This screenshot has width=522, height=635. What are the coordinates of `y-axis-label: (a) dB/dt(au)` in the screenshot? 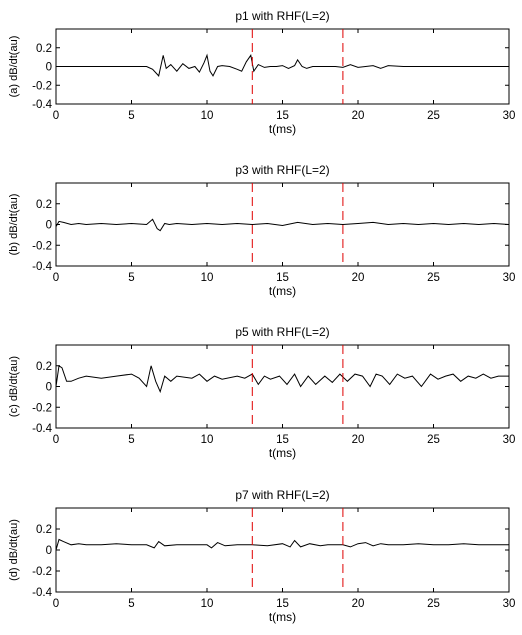 It's located at (14, 67).